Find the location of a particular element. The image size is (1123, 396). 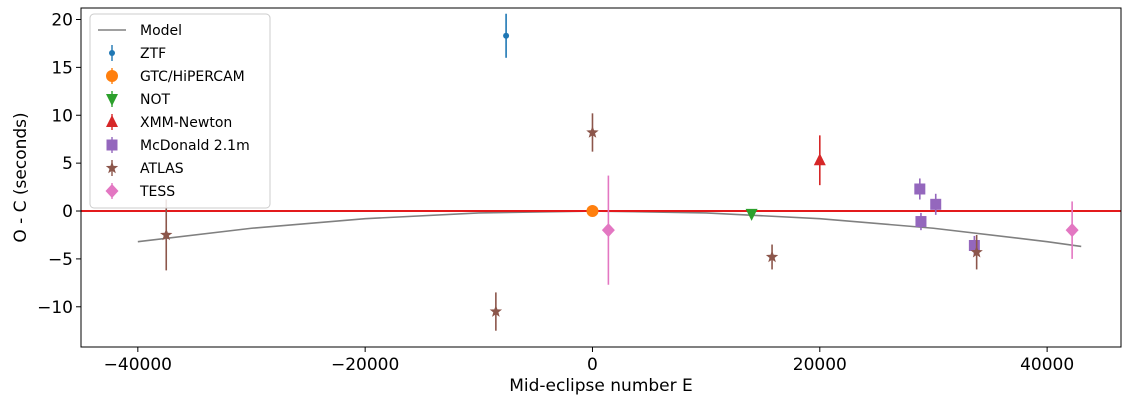

x-axis: −40000 −20000 0 20000 40000 is located at coordinates (589, 361).